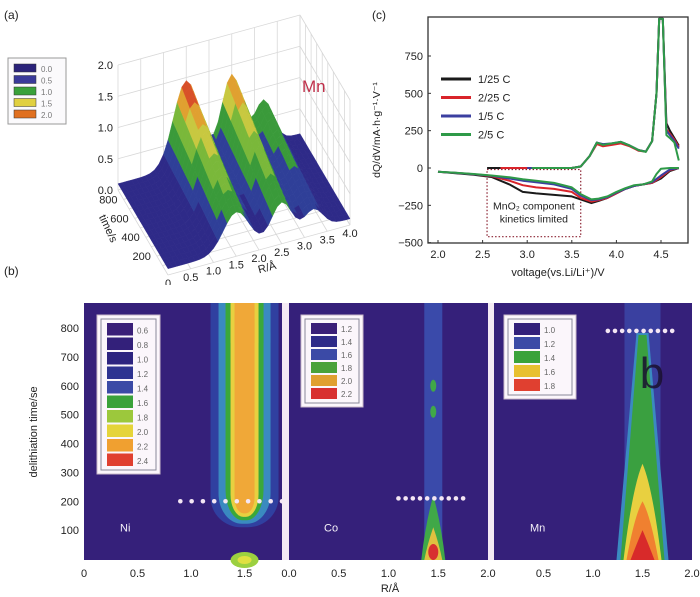 The height and width of the screenshot is (597, 700). What do you see at coordinates (288, 574) in the screenshot?
I see `x-tick-label: 0.0` at bounding box center [288, 574].